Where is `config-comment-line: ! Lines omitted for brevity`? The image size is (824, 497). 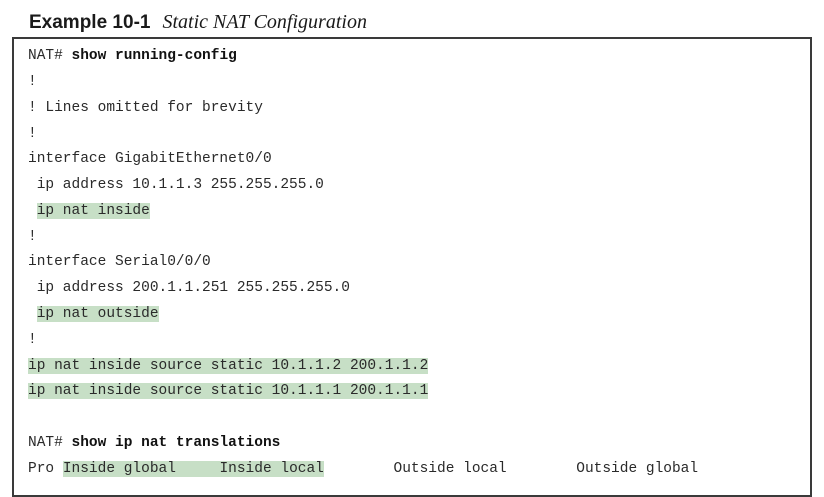
config-comment-line: ! Lines omitted for brevity is located at coordinates (145, 108).